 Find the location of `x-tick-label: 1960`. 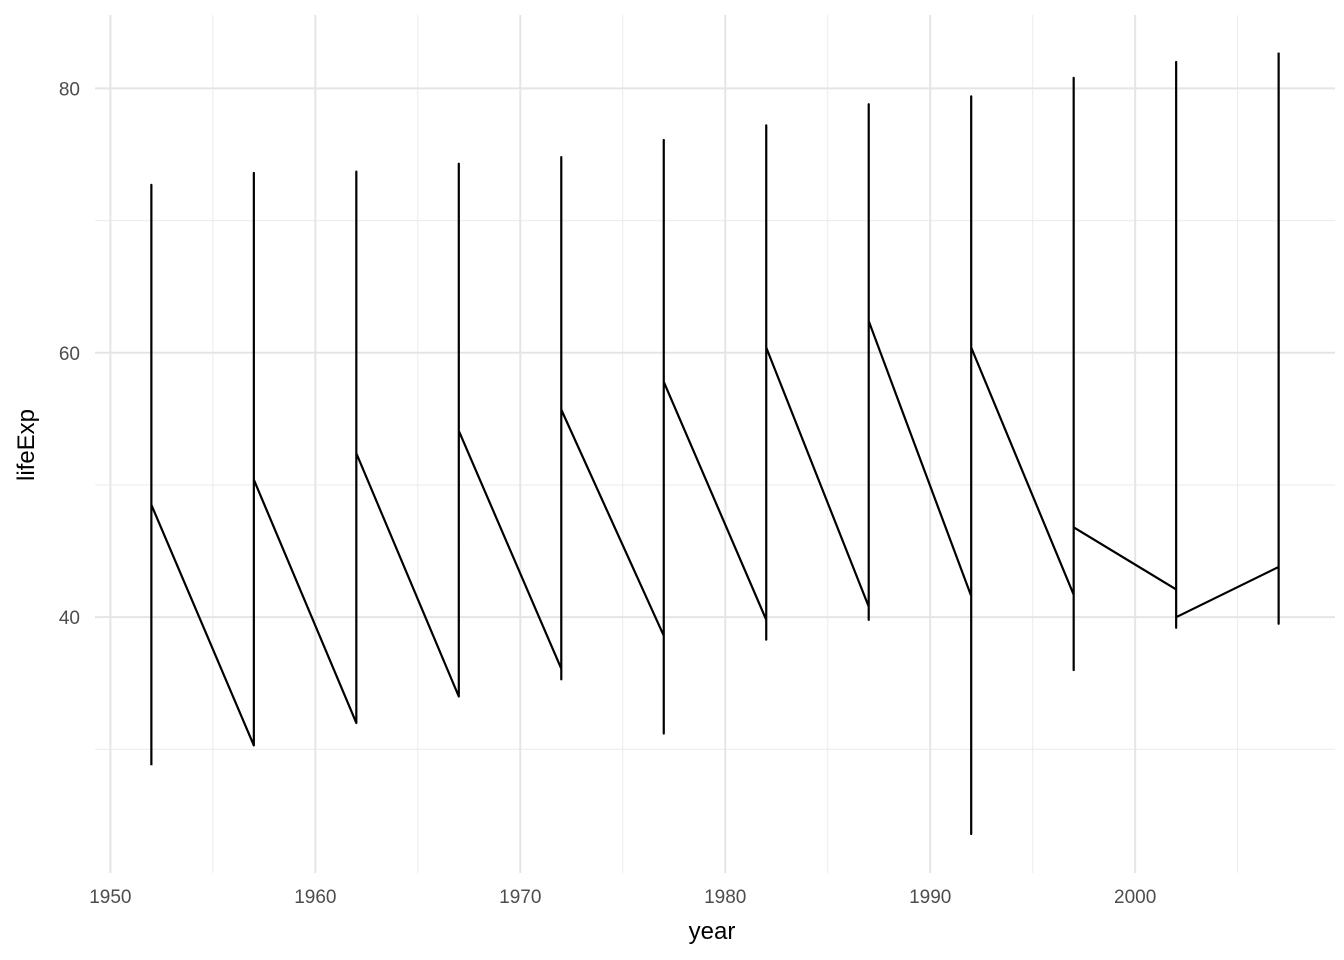

x-tick-label: 1960 is located at coordinates (315, 897).